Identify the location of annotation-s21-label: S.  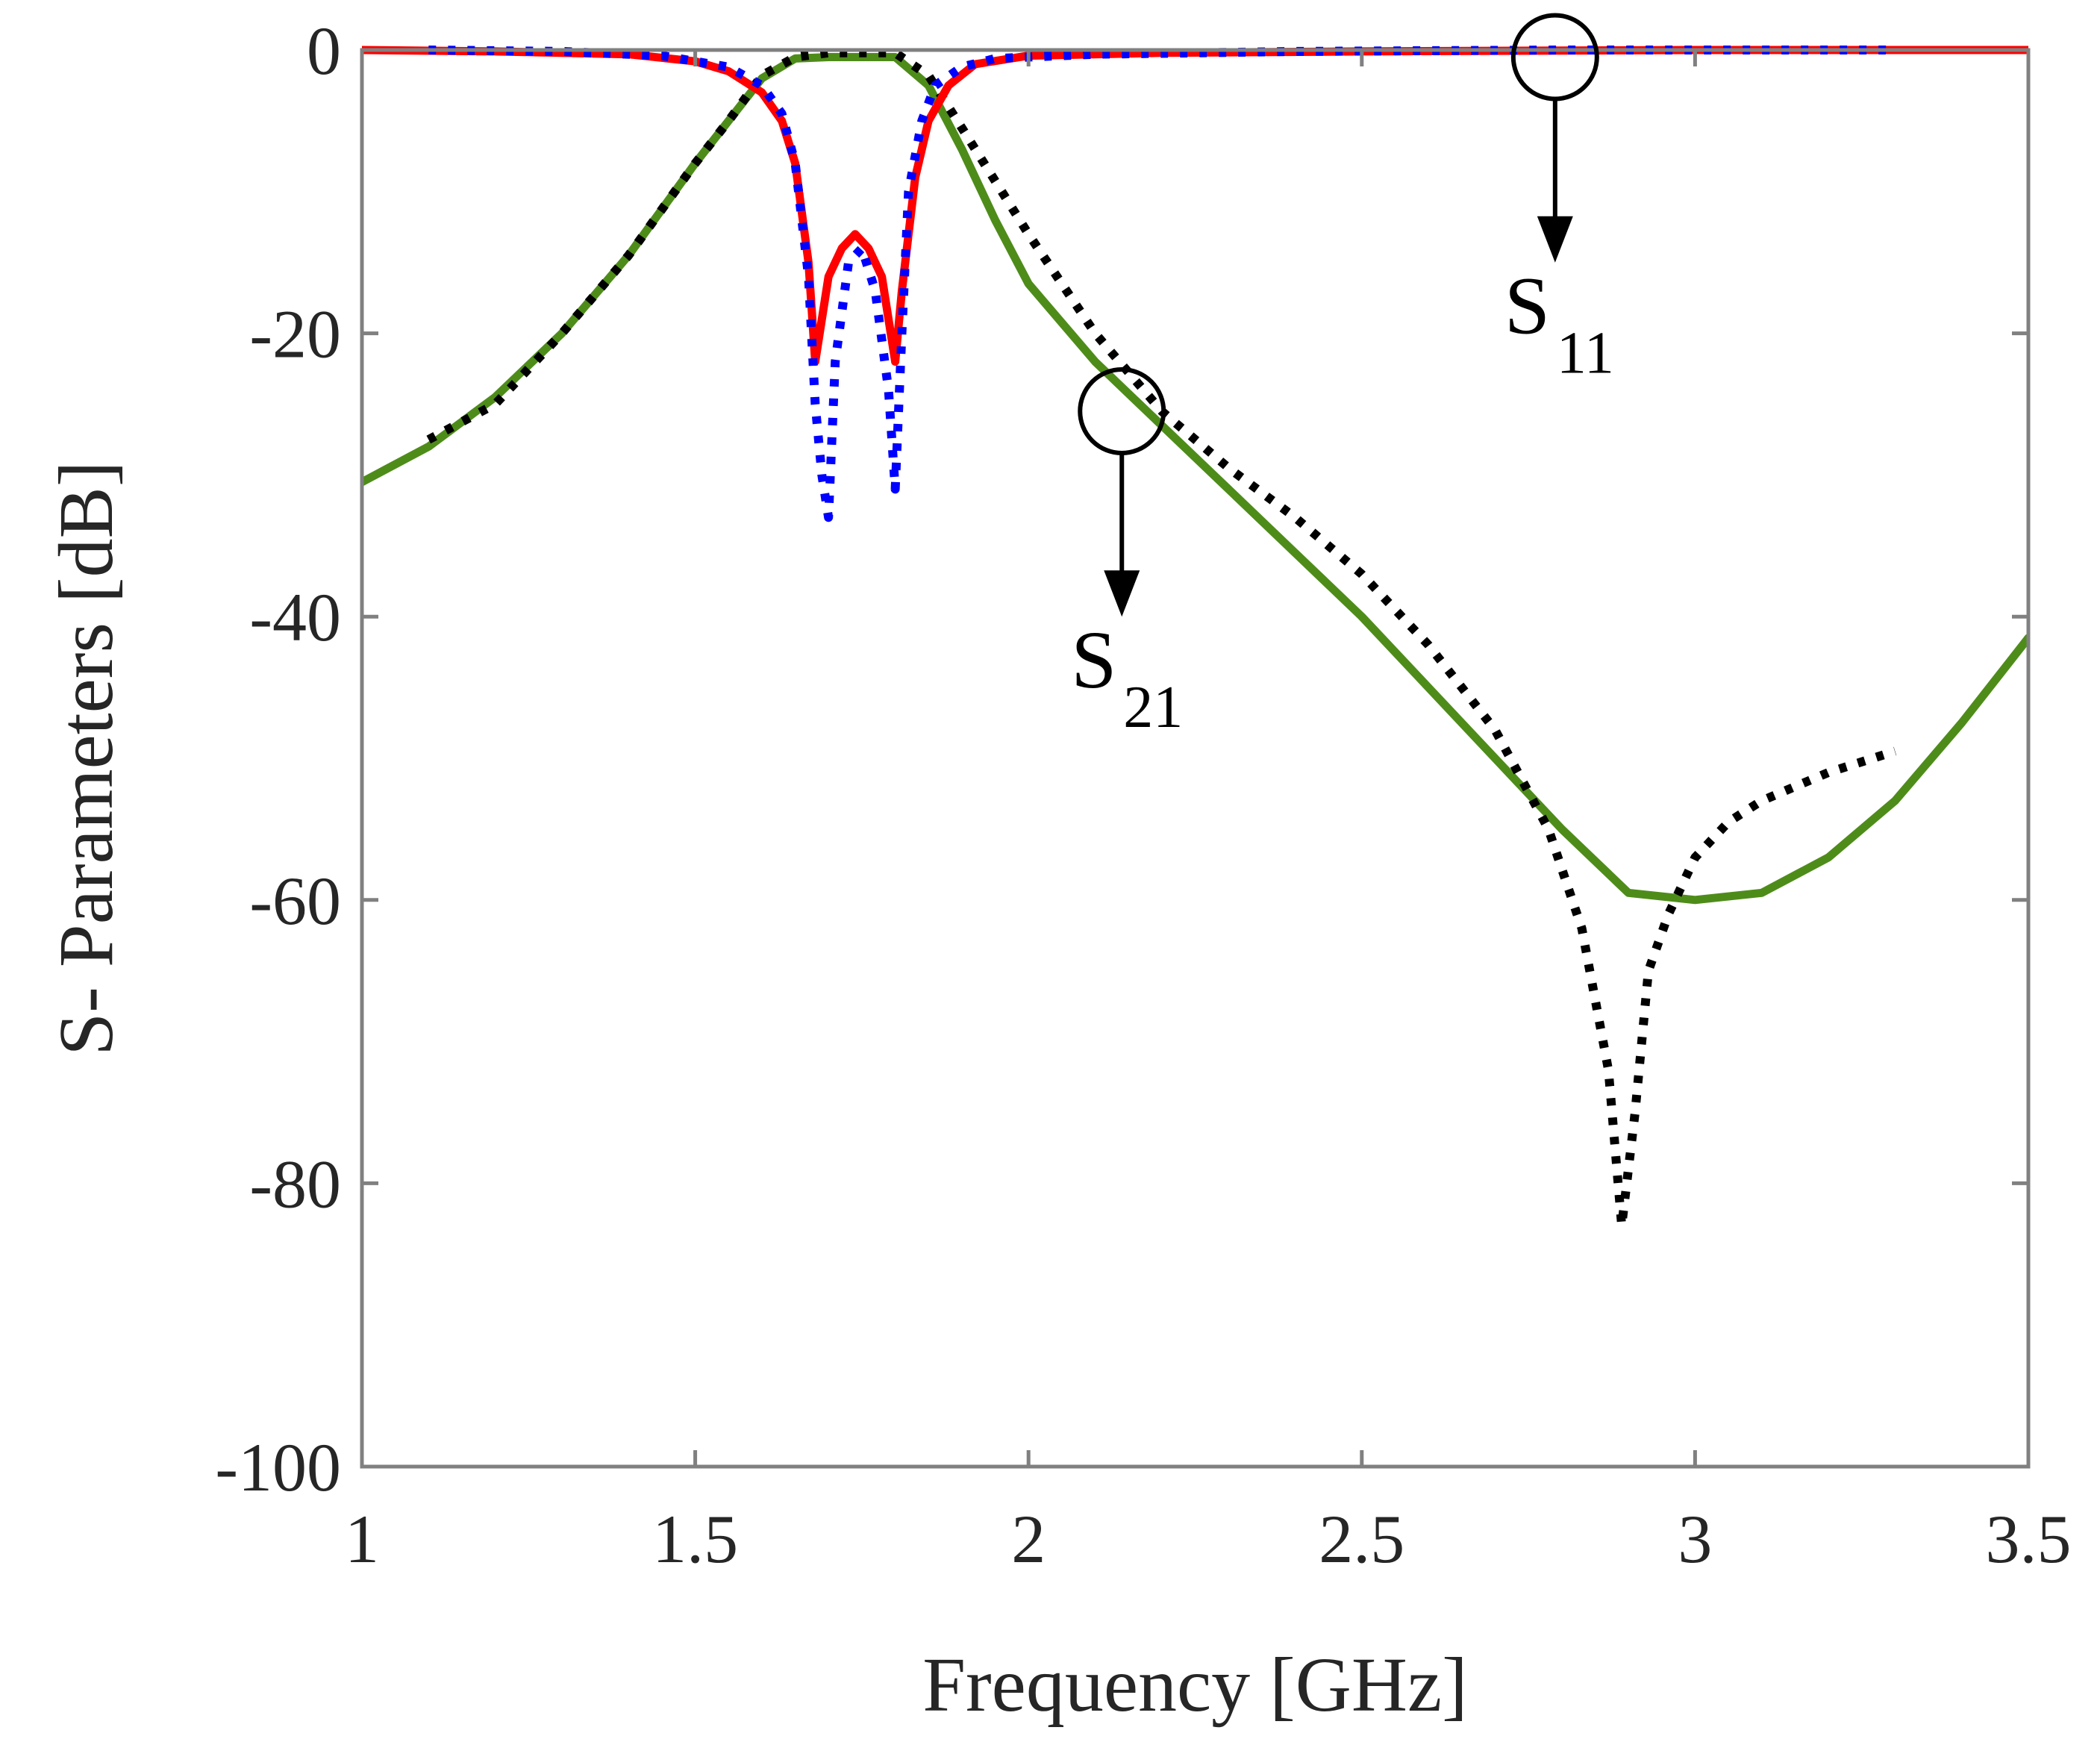
(1094, 659).